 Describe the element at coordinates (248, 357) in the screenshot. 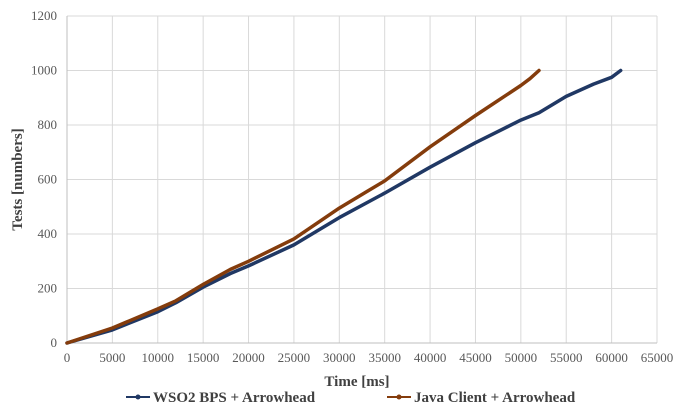

I see `x-tick-label: 20000` at that location.